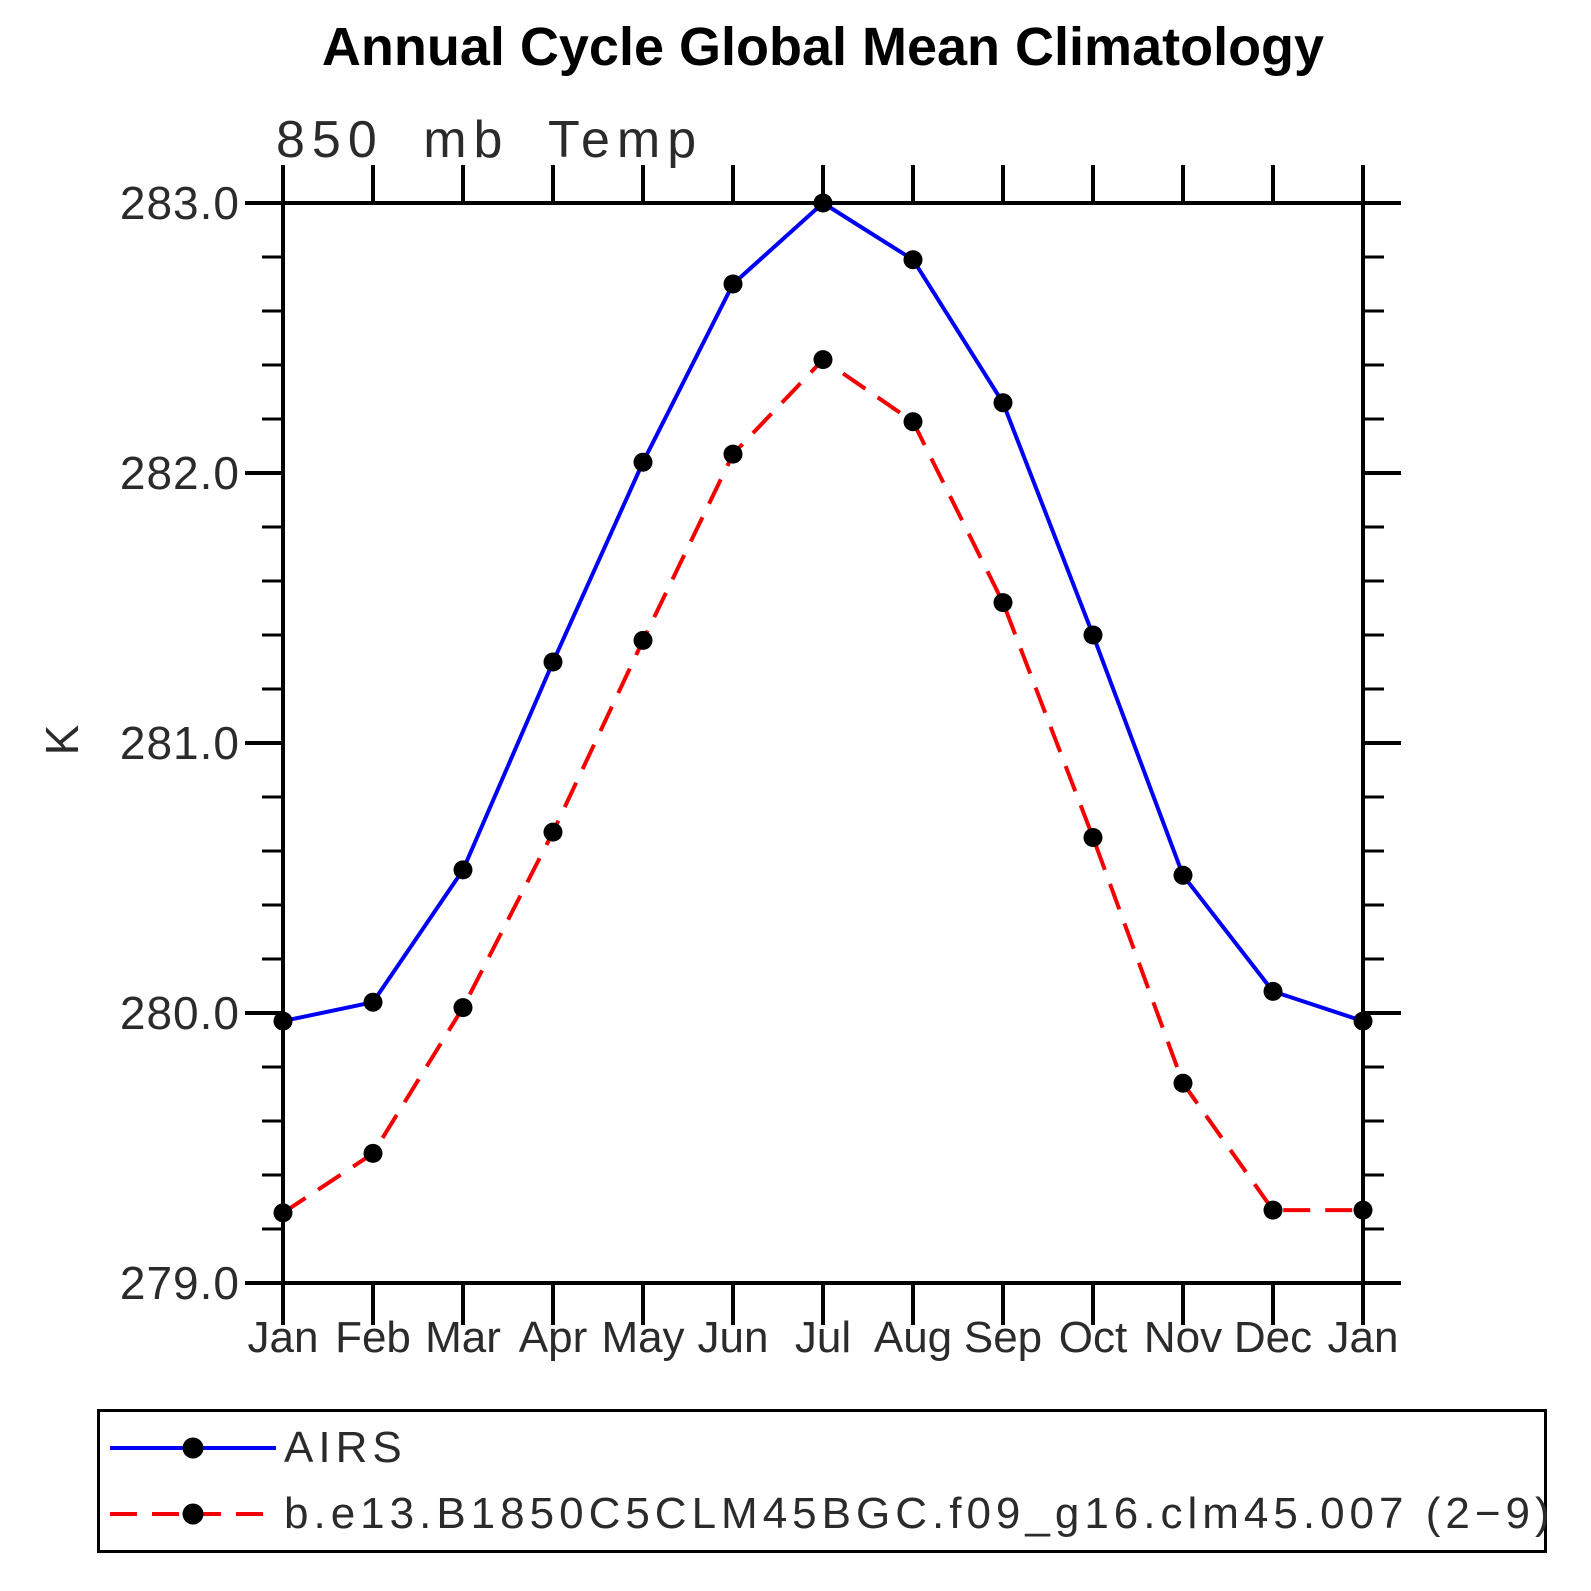 This screenshot has width=1591, height=1591. Describe the element at coordinates (180, 1013) in the screenshot. I see `y-tick-label: 280.0` at that location.